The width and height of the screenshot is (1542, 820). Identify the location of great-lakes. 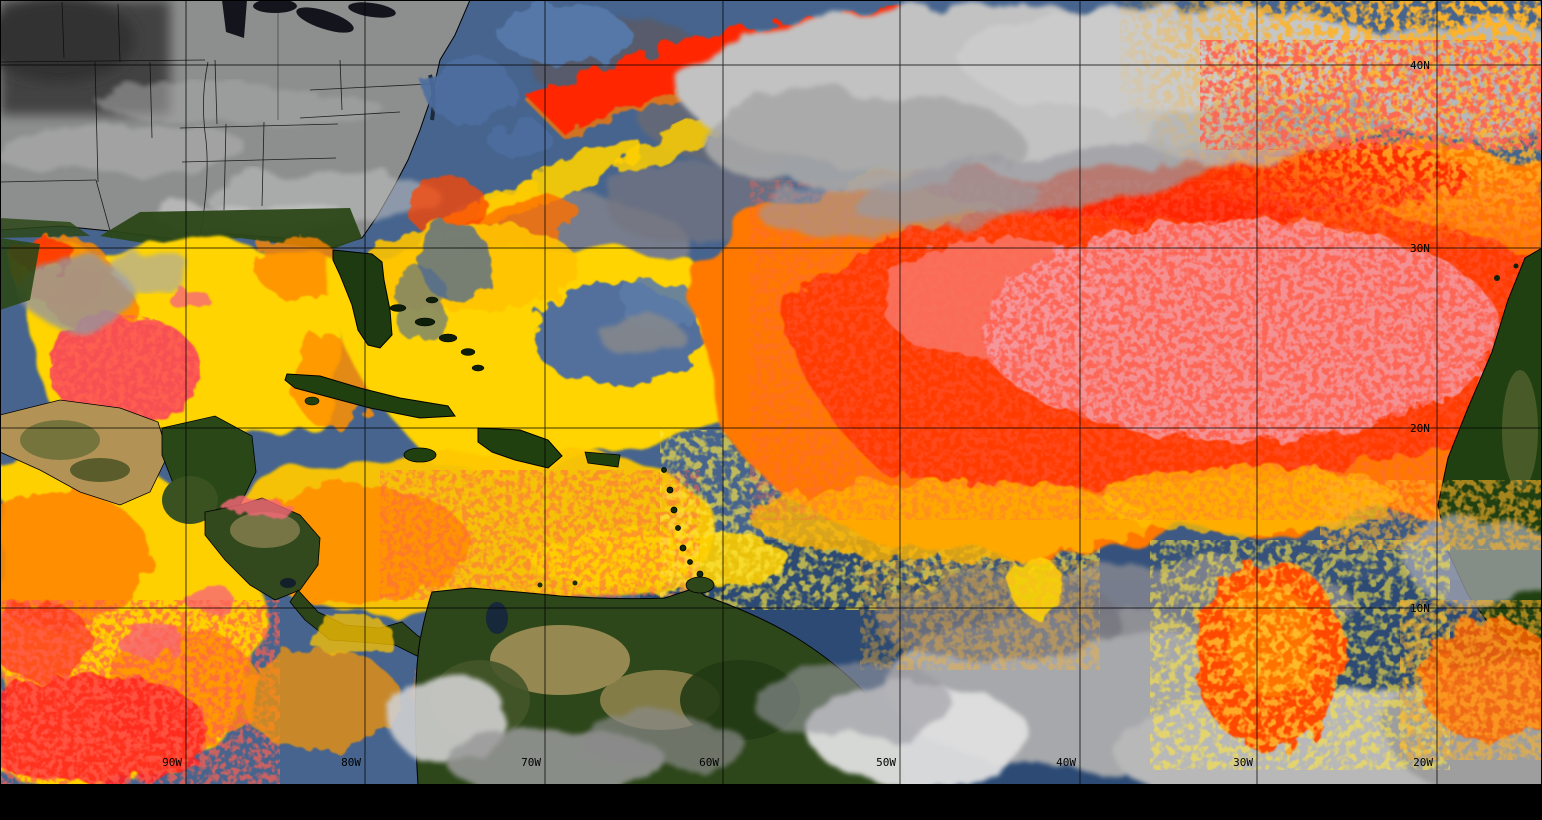
(309, 19).